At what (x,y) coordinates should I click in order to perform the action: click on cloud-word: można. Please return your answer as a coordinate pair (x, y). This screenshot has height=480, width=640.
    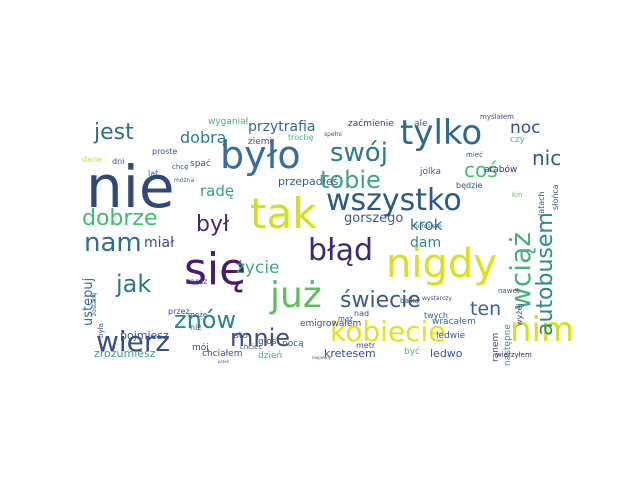
    Looking at the image, I should click on (184, 180).